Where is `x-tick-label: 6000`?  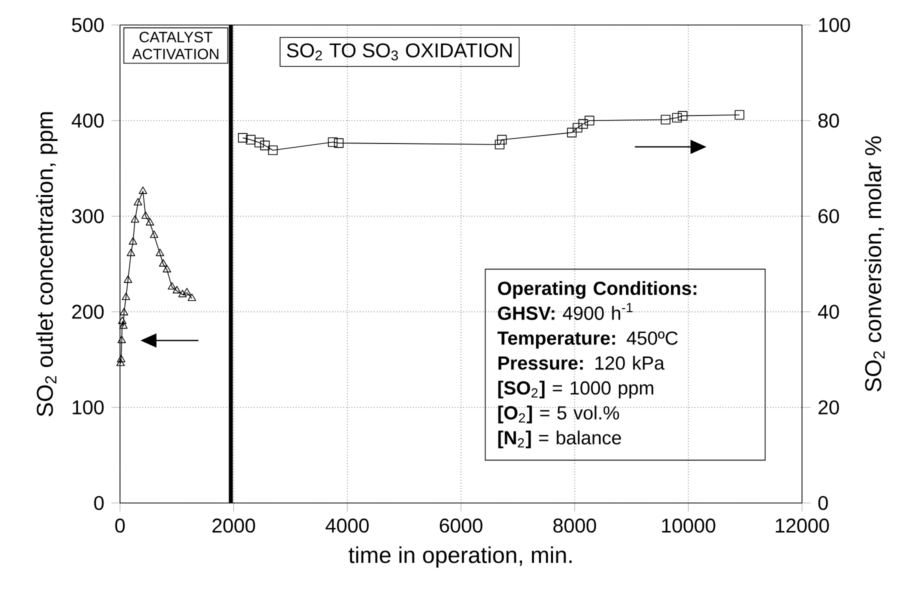 x-tick-label: 6000 is located at coordinates (461, 525).